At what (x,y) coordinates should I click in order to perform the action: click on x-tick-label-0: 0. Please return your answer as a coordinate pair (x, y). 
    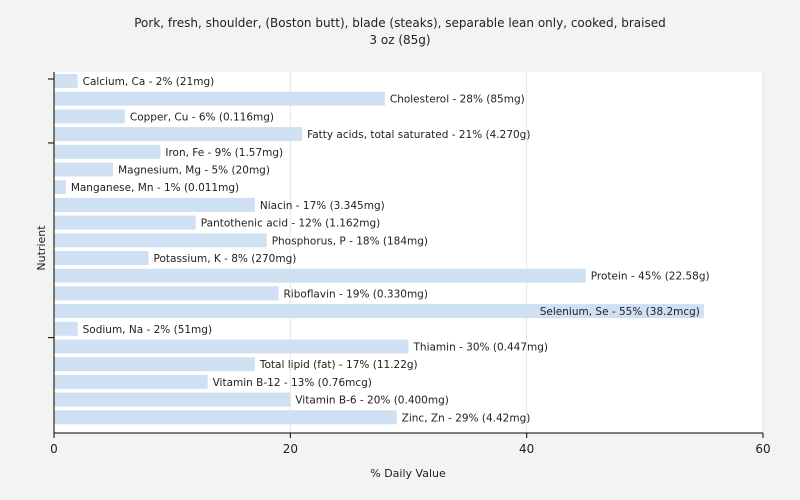
    Looking at the image, I should click on (54, 449).